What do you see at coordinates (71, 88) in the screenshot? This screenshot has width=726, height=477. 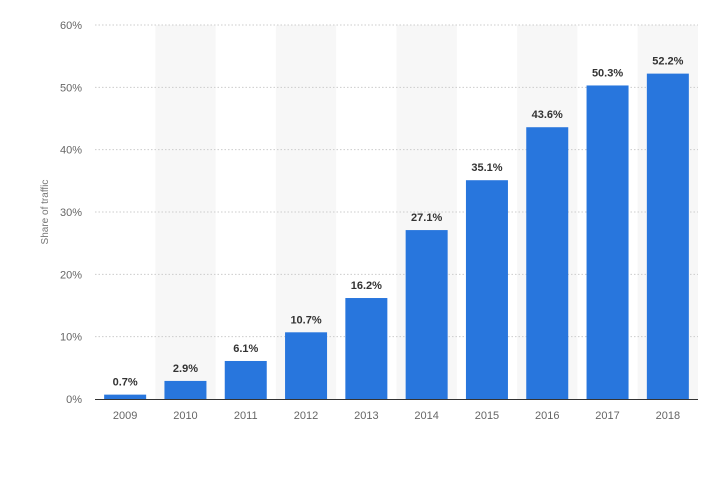 I see `y-tick-label: 50%` at bounding box center [71, 88].